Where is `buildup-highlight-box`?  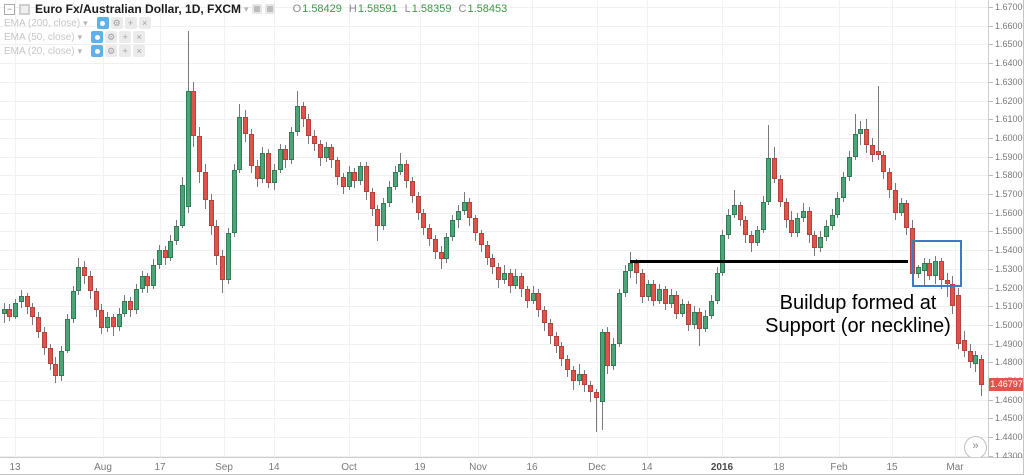 buildup-highlight-box is located at coordinates (937, 263).